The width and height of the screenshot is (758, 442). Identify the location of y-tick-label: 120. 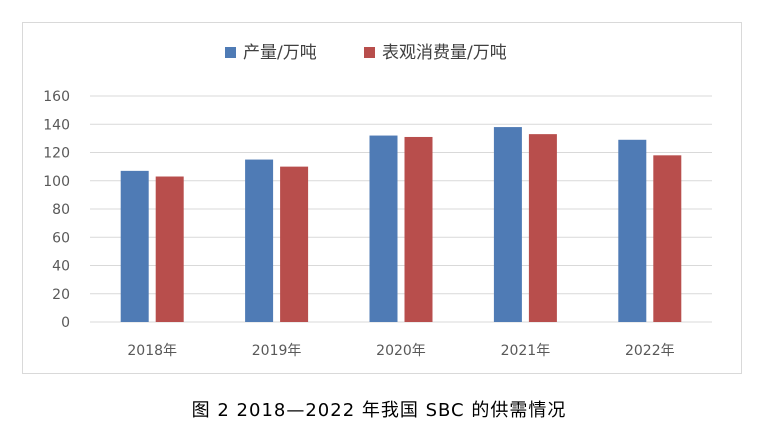
(56, 154).